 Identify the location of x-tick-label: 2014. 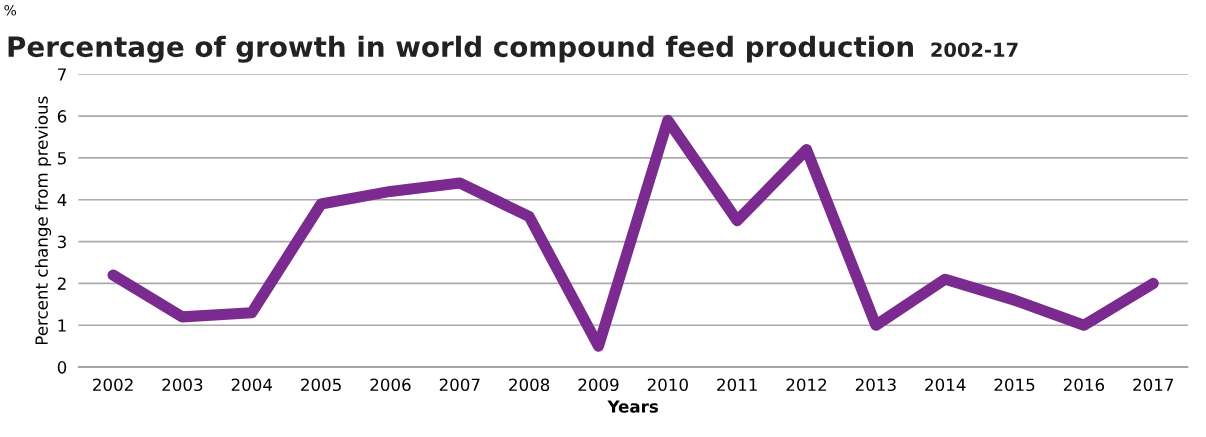
(945, 385).